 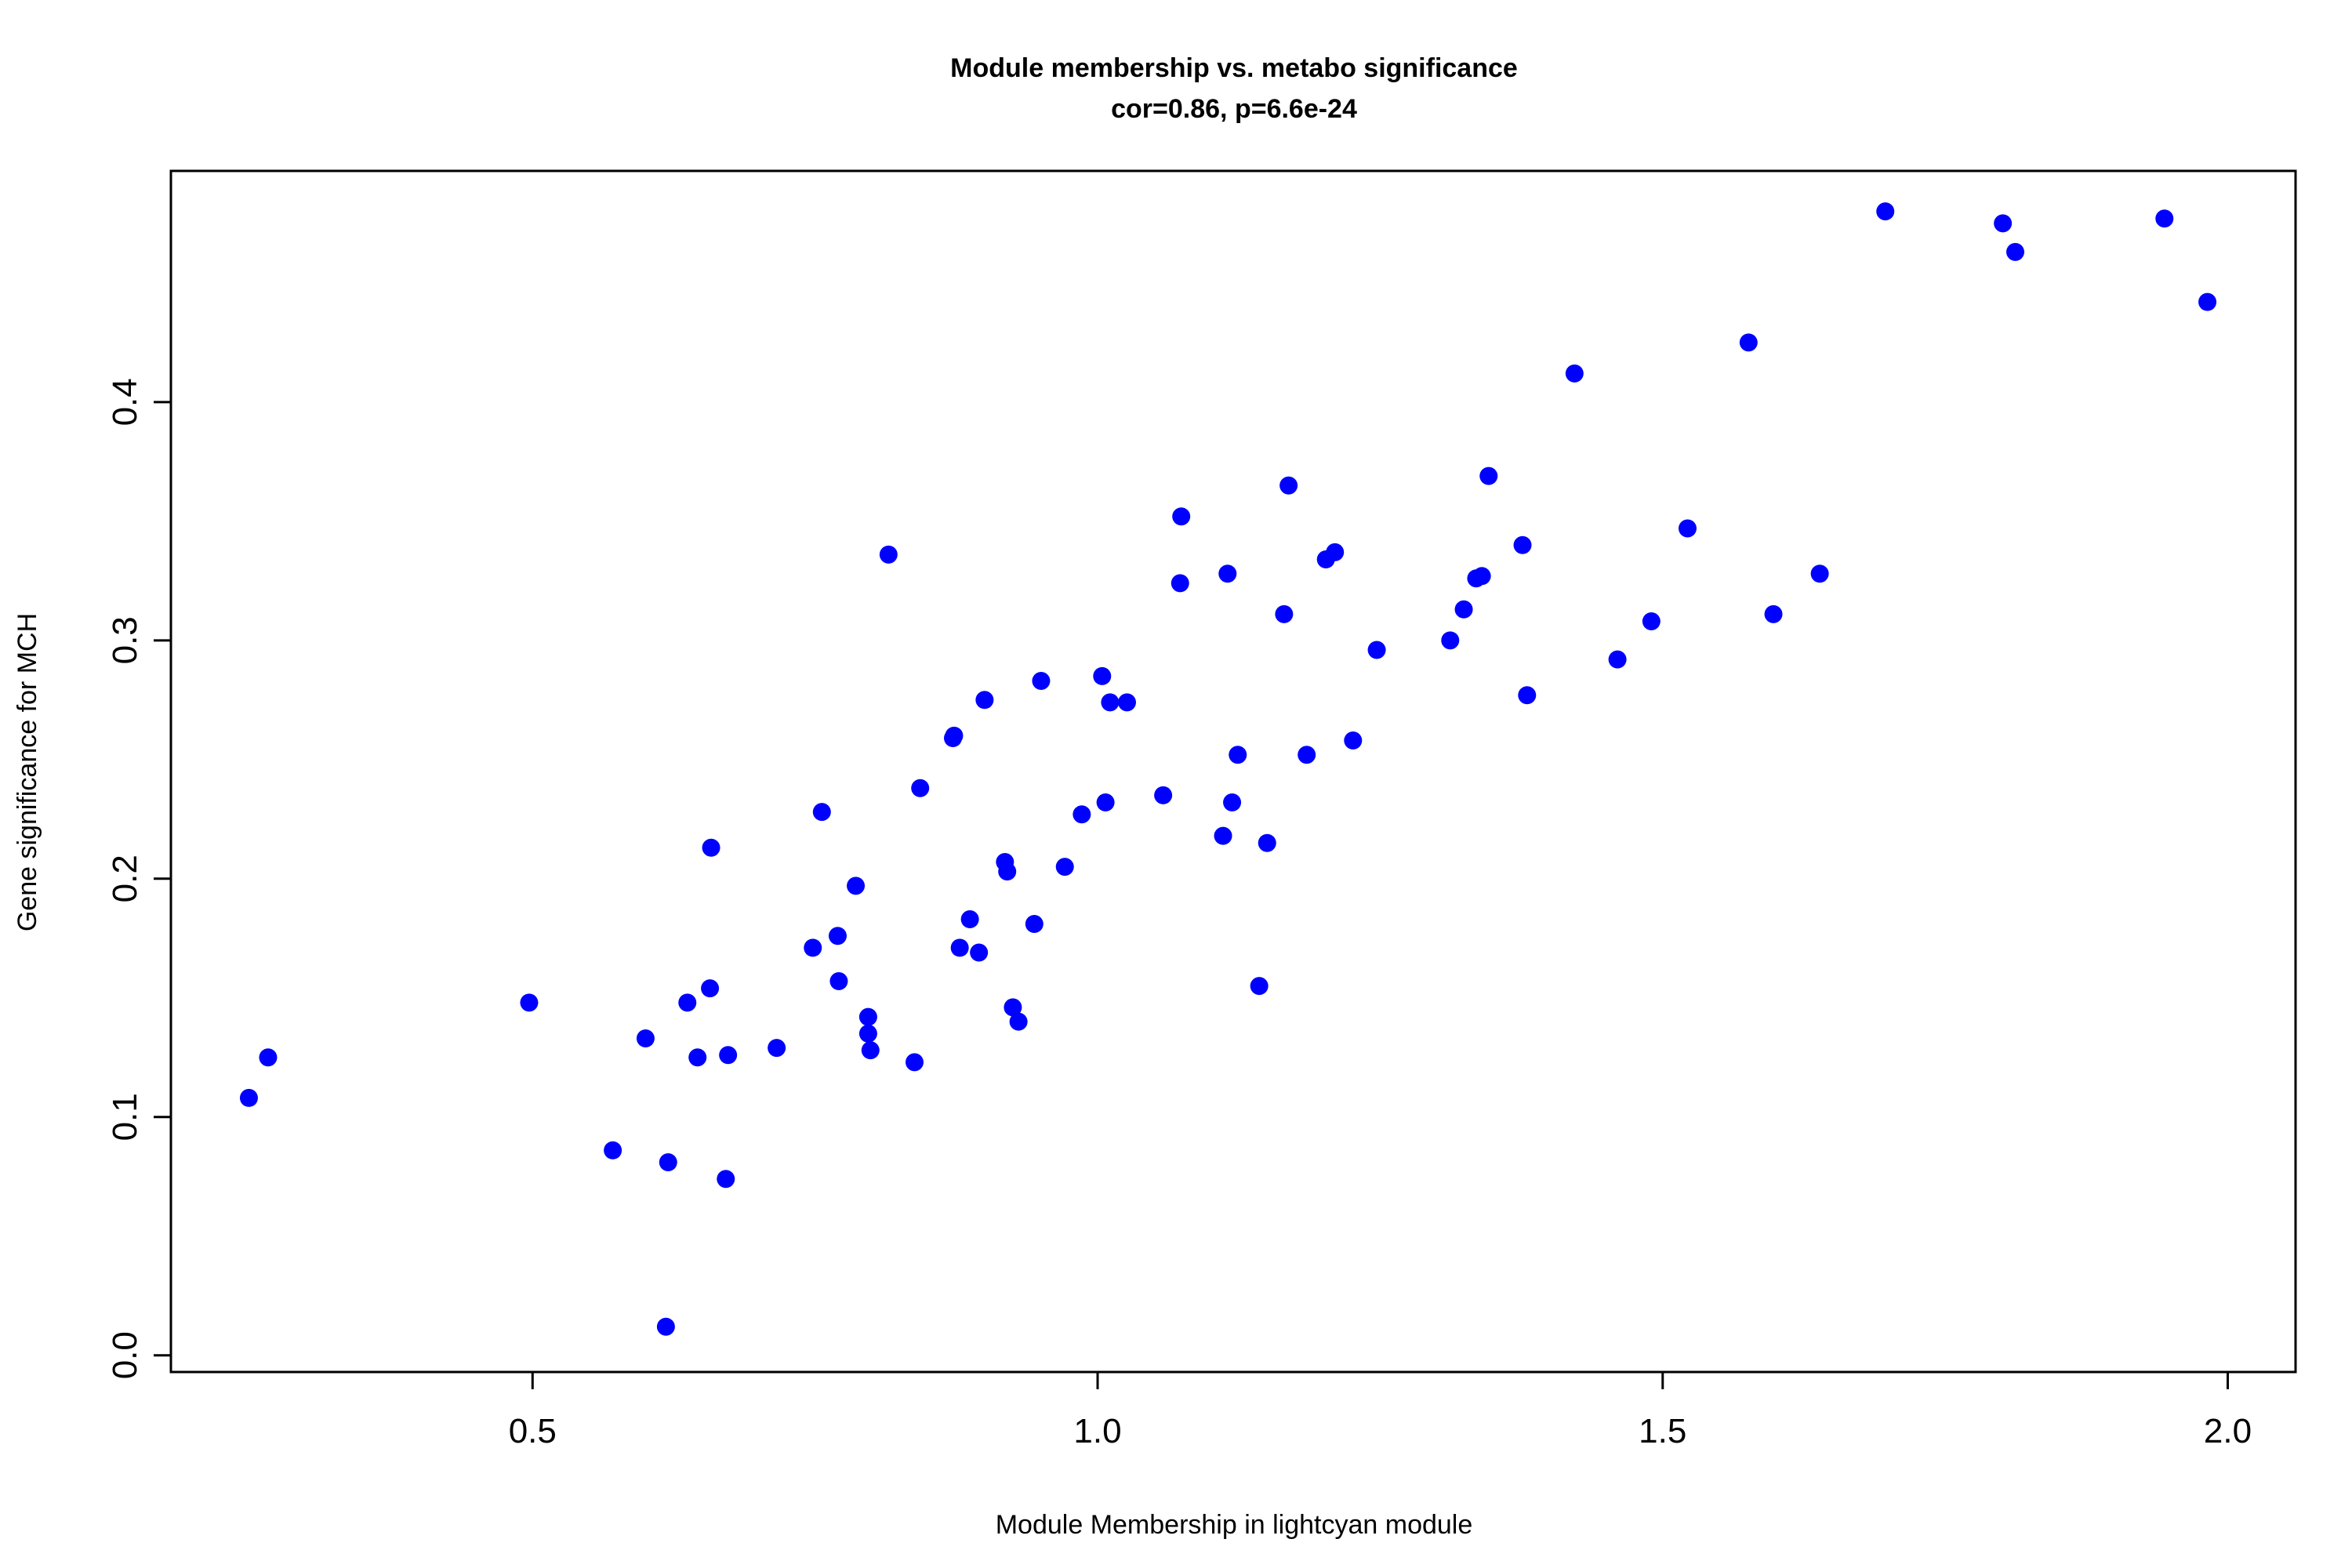 What do you see at coordinates (1097, 1431) in the screenshot?
I see `x-tick-label: 1.0` at bounding box center [1097, 1431].